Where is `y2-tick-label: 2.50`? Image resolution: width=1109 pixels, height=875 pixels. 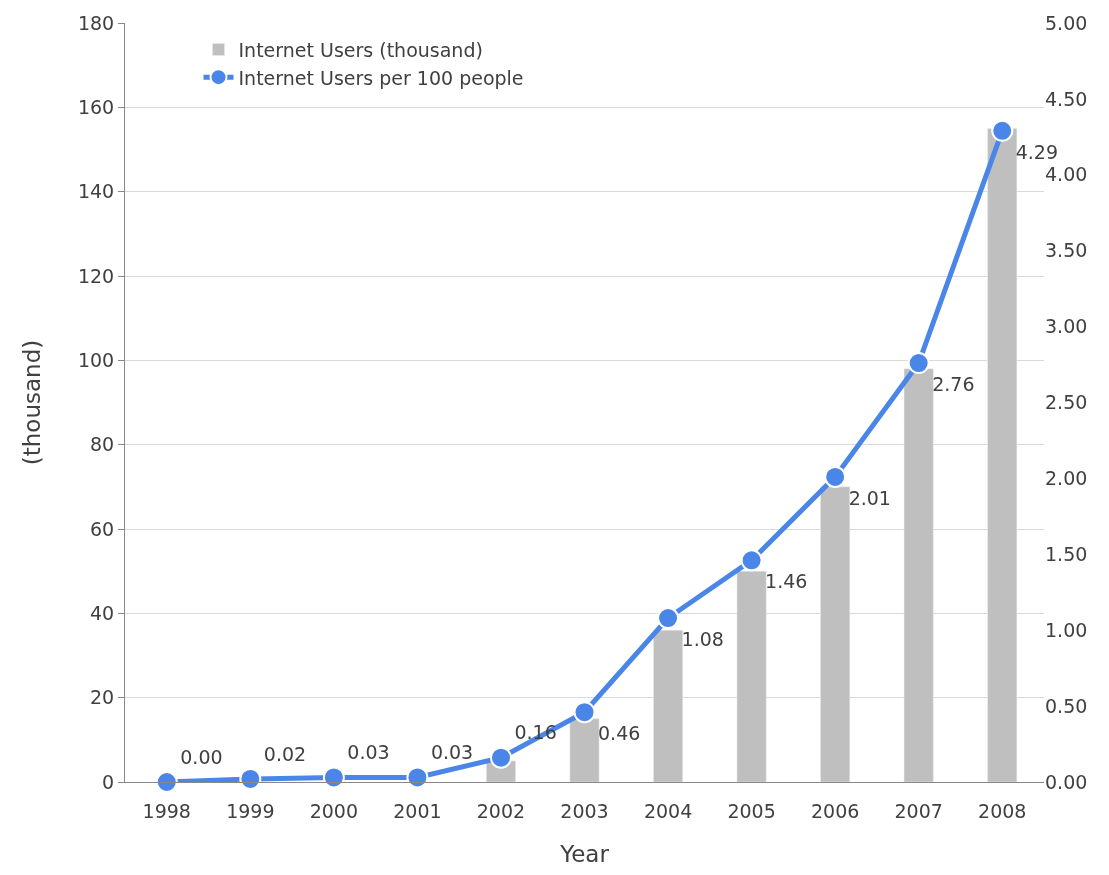
y2-tick-label: 2.50 is located at coordinates (1066, 402).